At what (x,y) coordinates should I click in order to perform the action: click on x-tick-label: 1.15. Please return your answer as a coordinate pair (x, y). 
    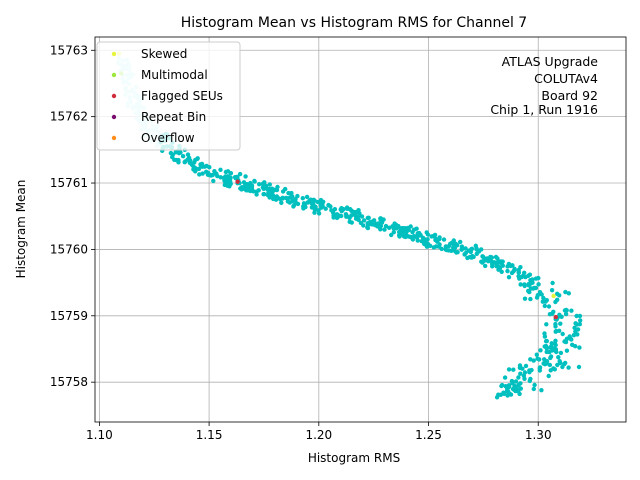
    Looking at the image, I should click on (209, 435).